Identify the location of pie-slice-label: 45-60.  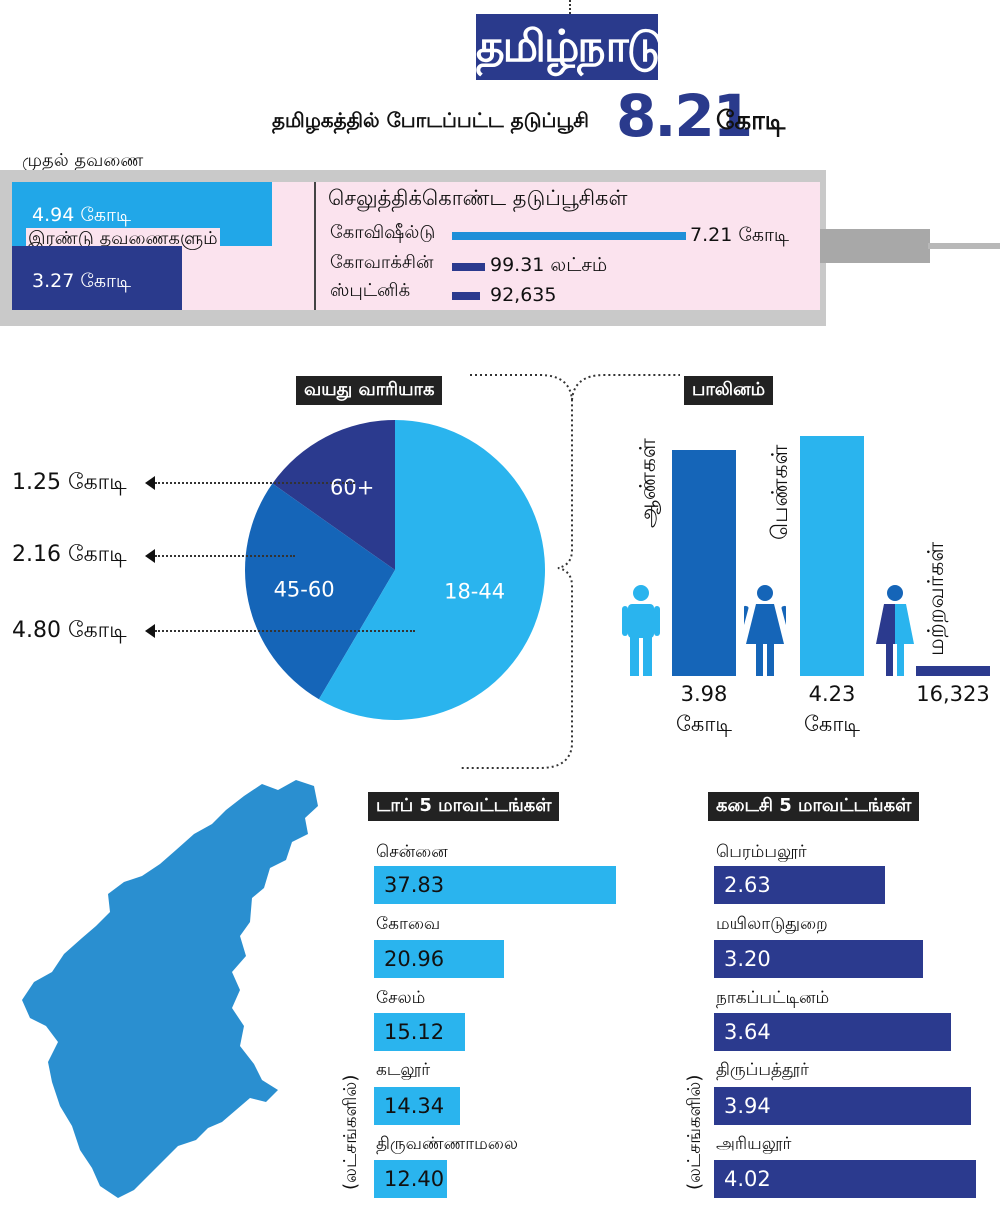
(304, 590).